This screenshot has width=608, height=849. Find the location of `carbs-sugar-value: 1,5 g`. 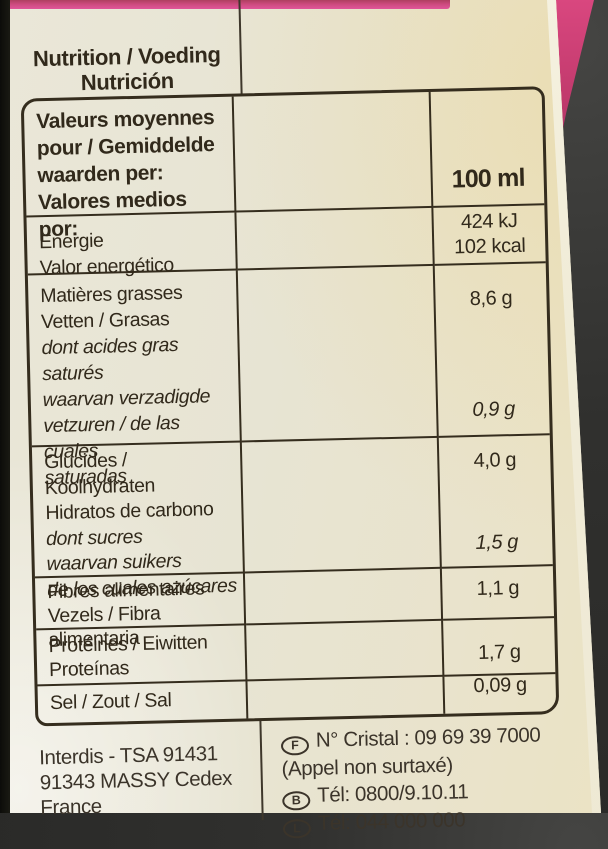

carbs-sugar-value: 1,5 g is located at coordinates (497, 542).